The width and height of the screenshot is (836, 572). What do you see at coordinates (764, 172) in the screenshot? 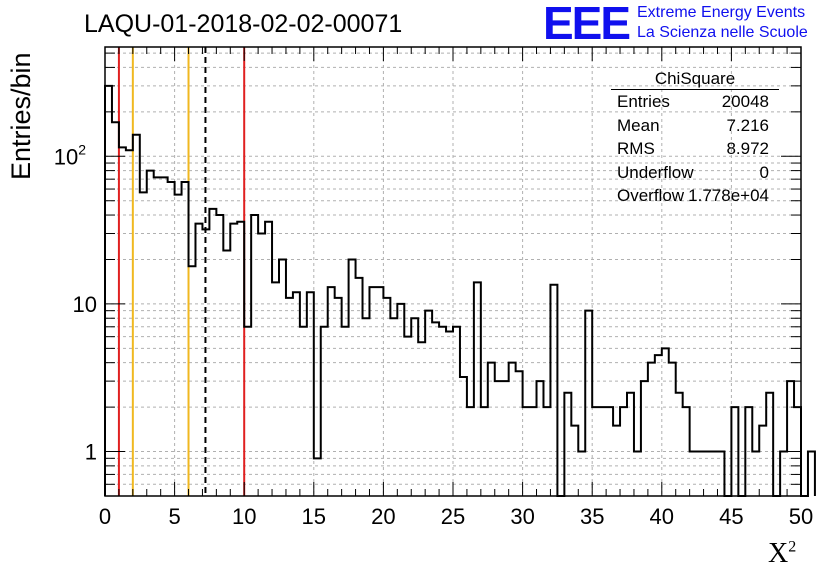
I see `stats-value: 0` at bounding box center [764, 172].